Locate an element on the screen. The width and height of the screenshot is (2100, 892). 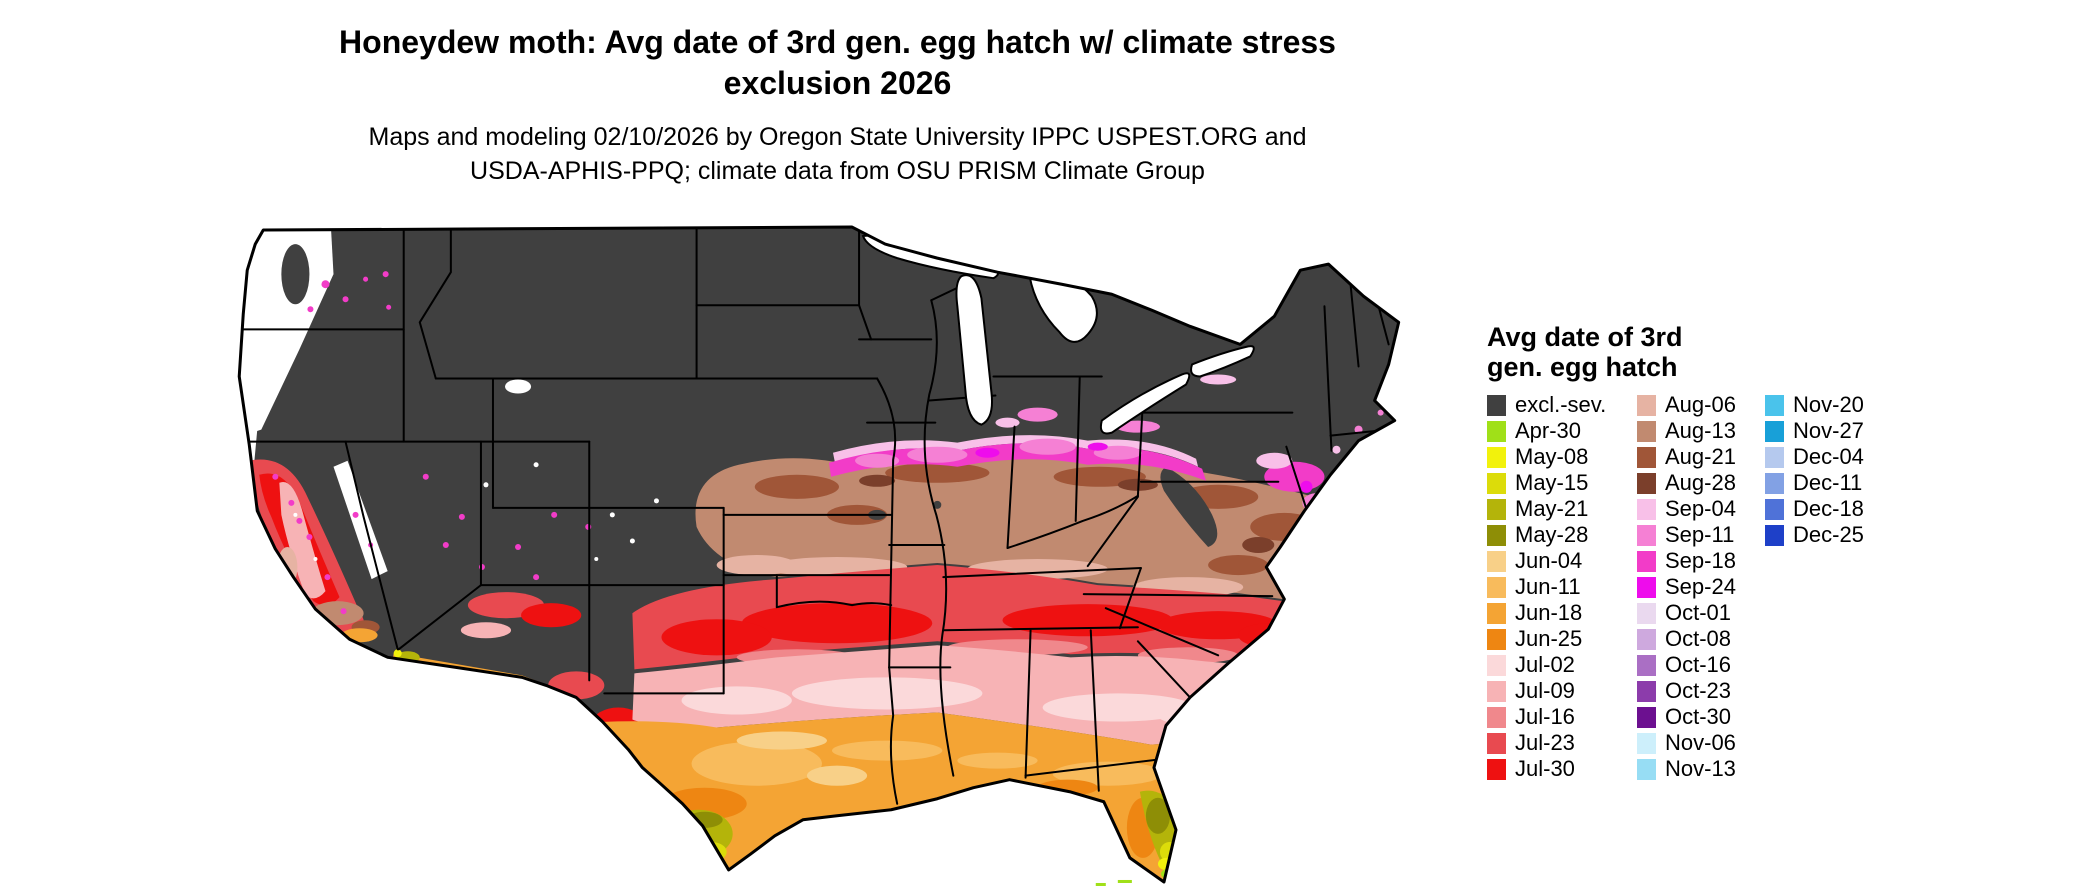
legend-entry: Nov-27 is located at coordinates (1814, 431).